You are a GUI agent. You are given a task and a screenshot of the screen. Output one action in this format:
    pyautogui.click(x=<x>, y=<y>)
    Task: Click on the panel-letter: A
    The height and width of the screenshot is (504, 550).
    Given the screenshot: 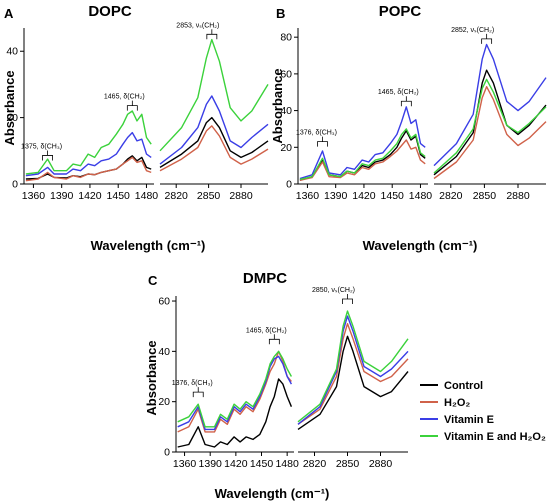 What is the action you would take?
    pyautogui.click(x=9, y=13)
    